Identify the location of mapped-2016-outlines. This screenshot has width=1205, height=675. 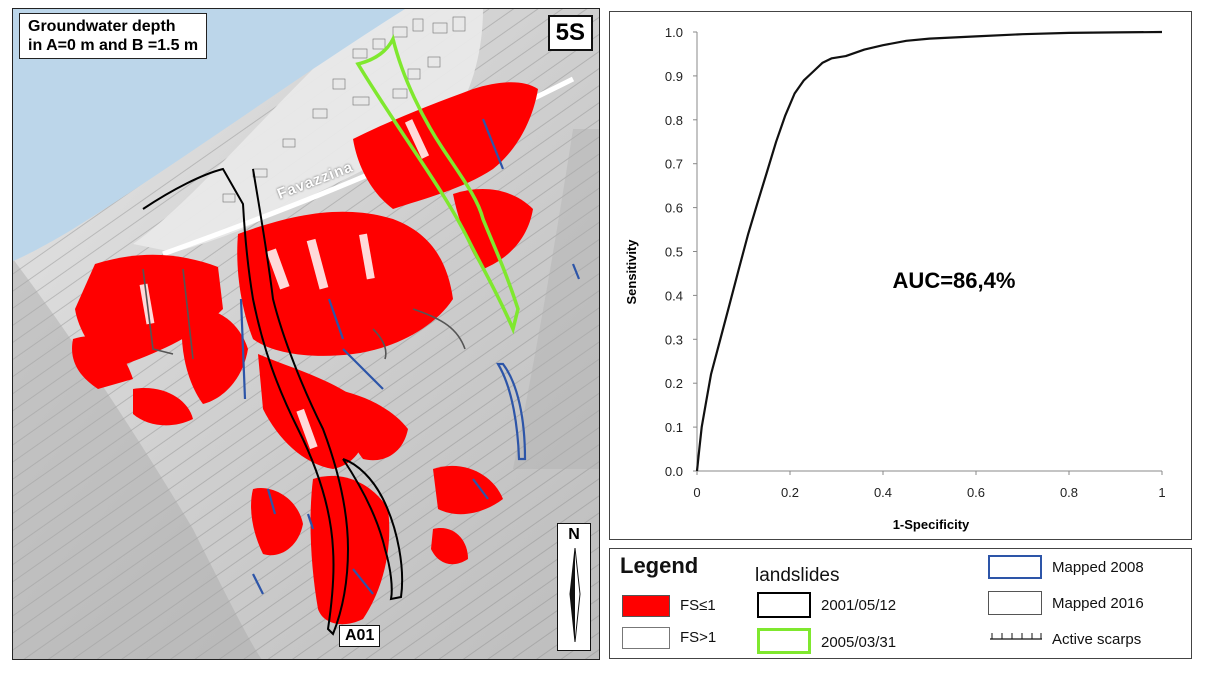
(304, 314).